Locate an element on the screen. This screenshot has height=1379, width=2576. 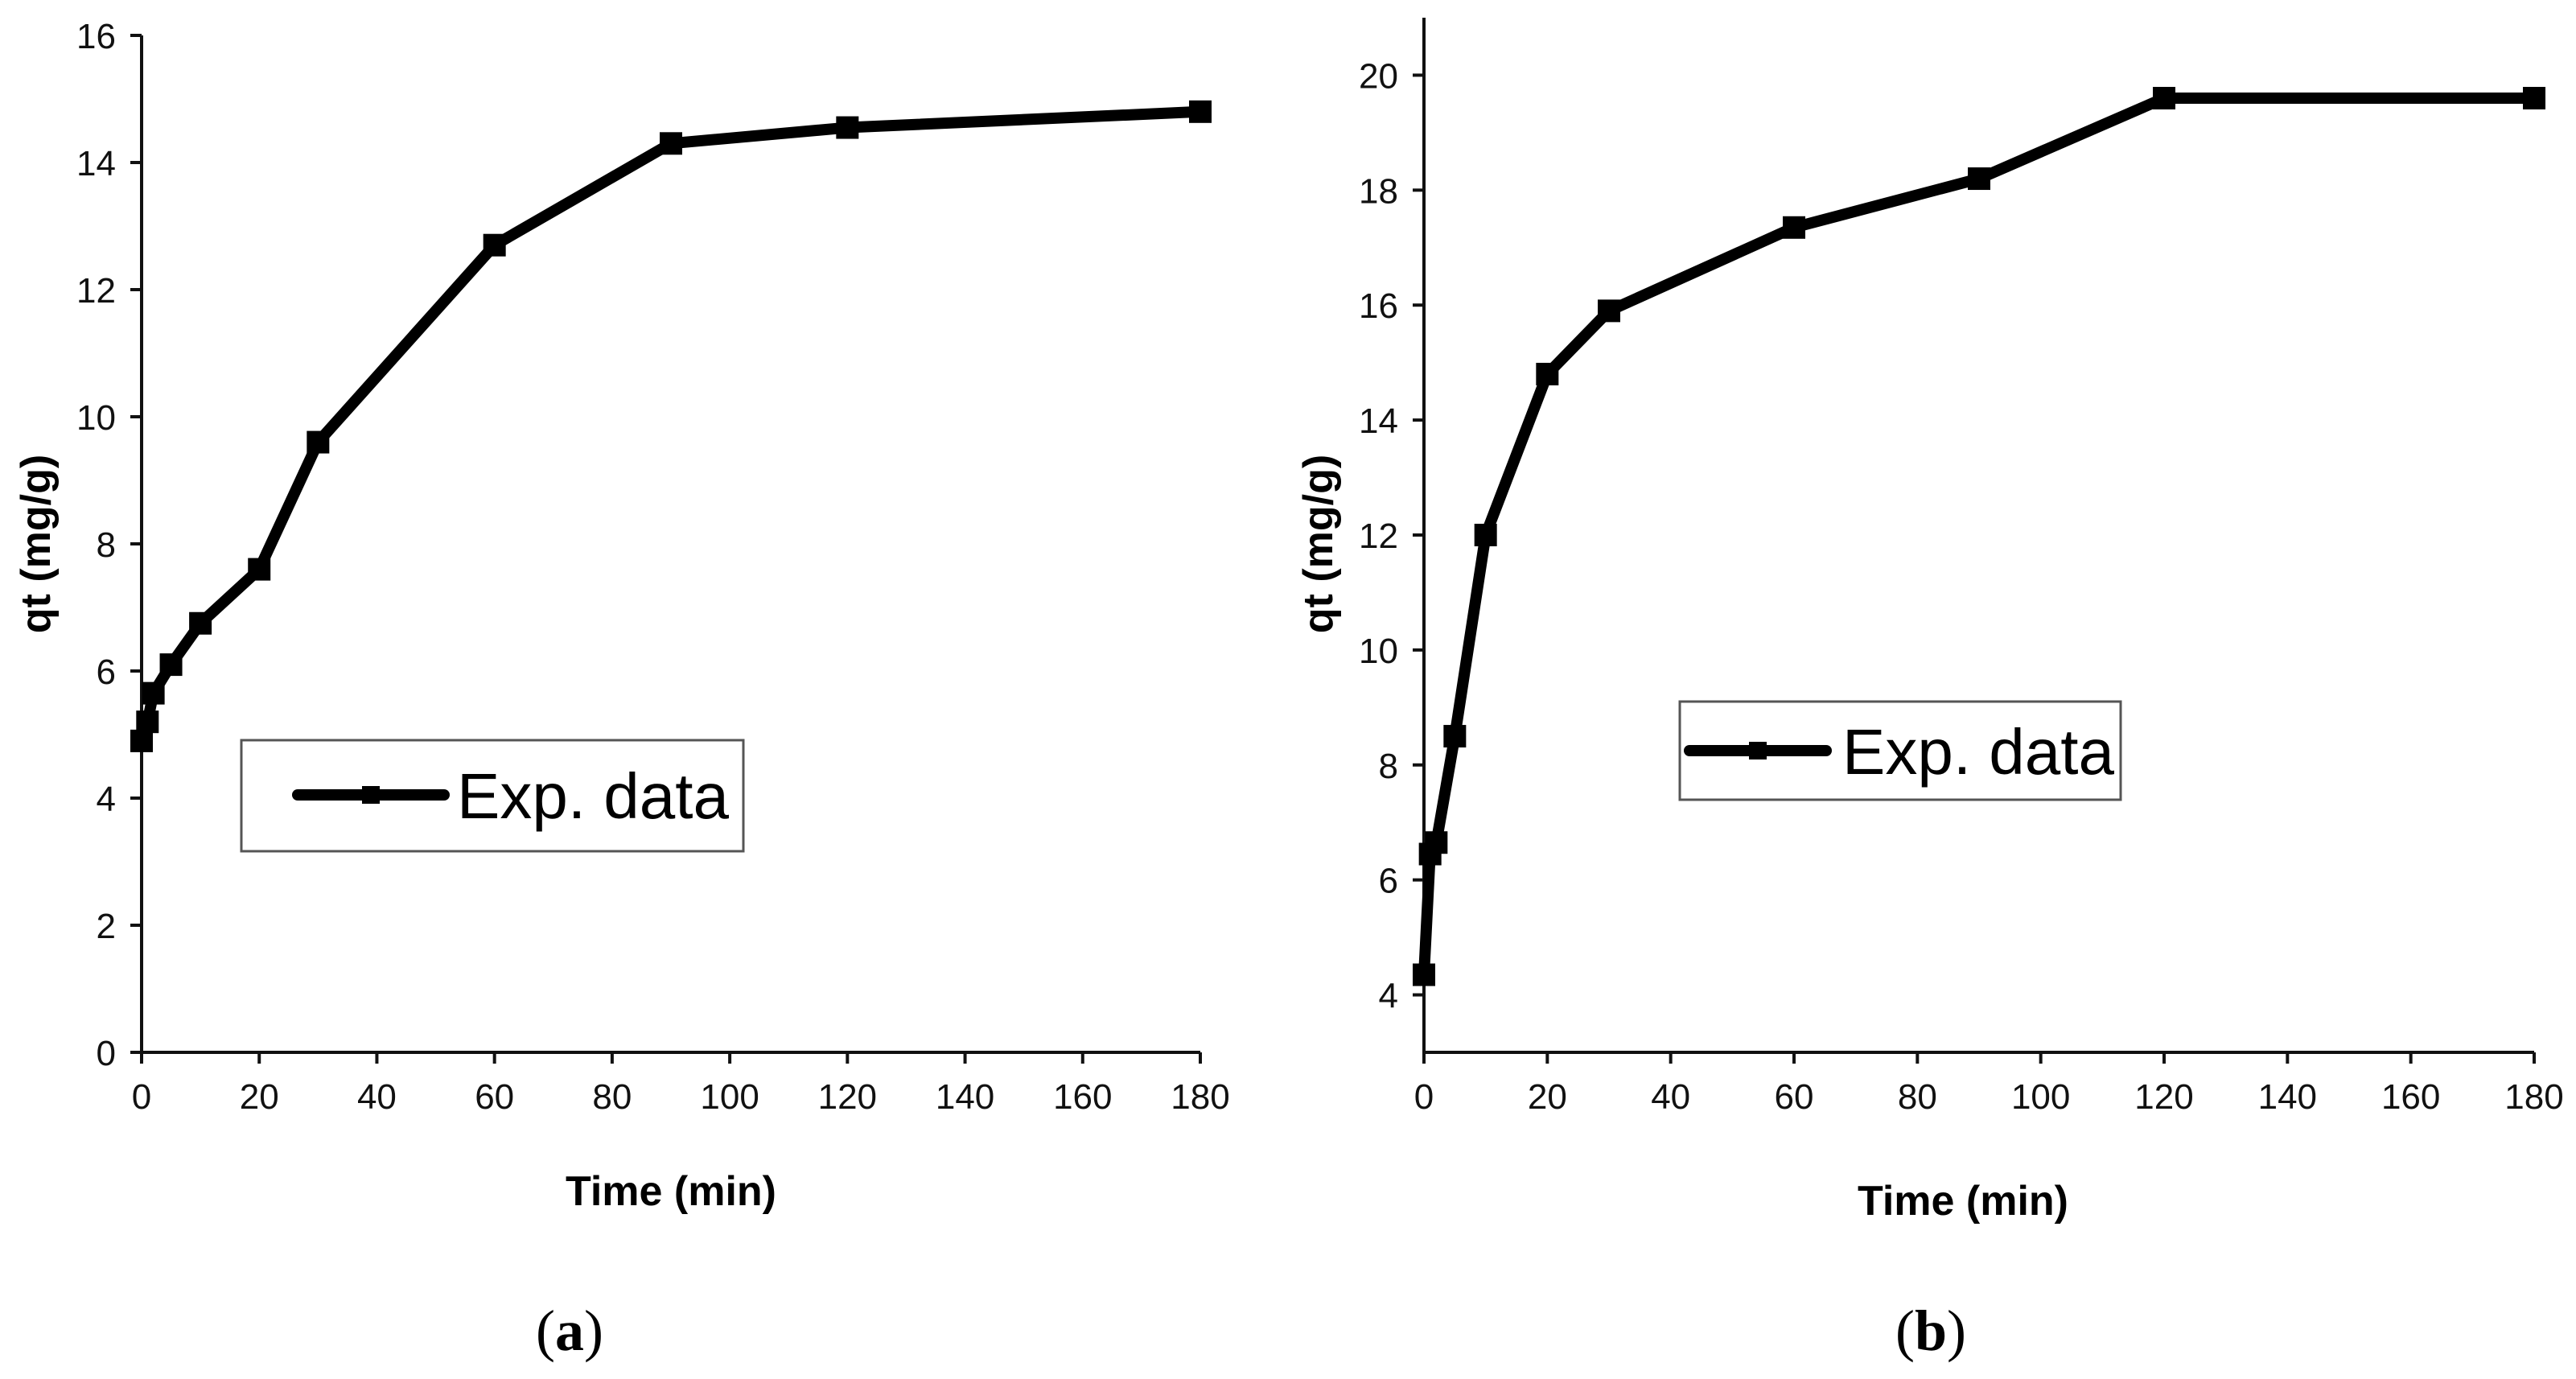
y-tick-label: 0 is located at coordinates (106, 1054).